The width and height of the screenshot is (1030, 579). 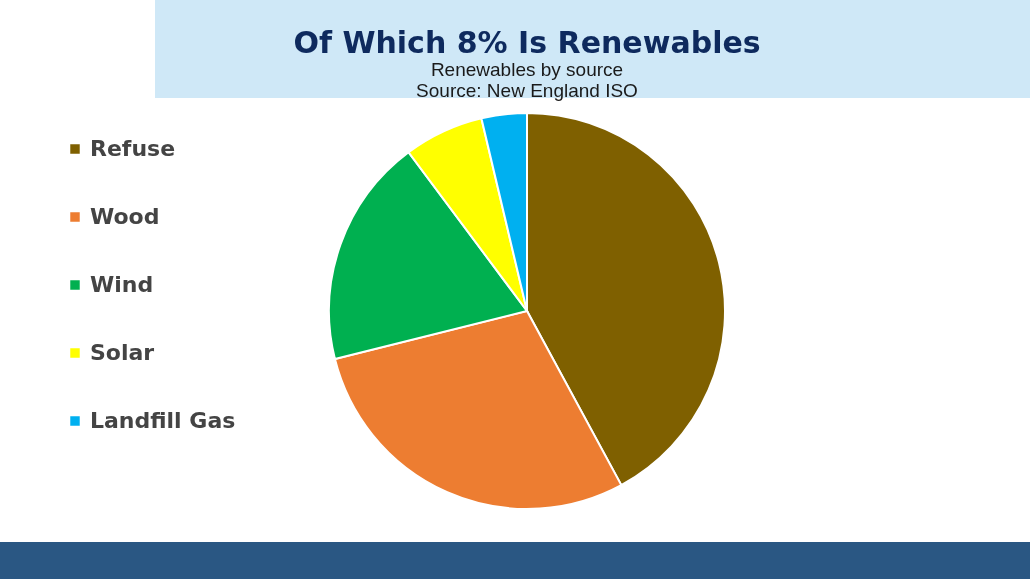 What do you see at coordinates (163, 420) in the screenshot?
I see `legend-label: Landfill Gas` at bounding box center [163, 420].